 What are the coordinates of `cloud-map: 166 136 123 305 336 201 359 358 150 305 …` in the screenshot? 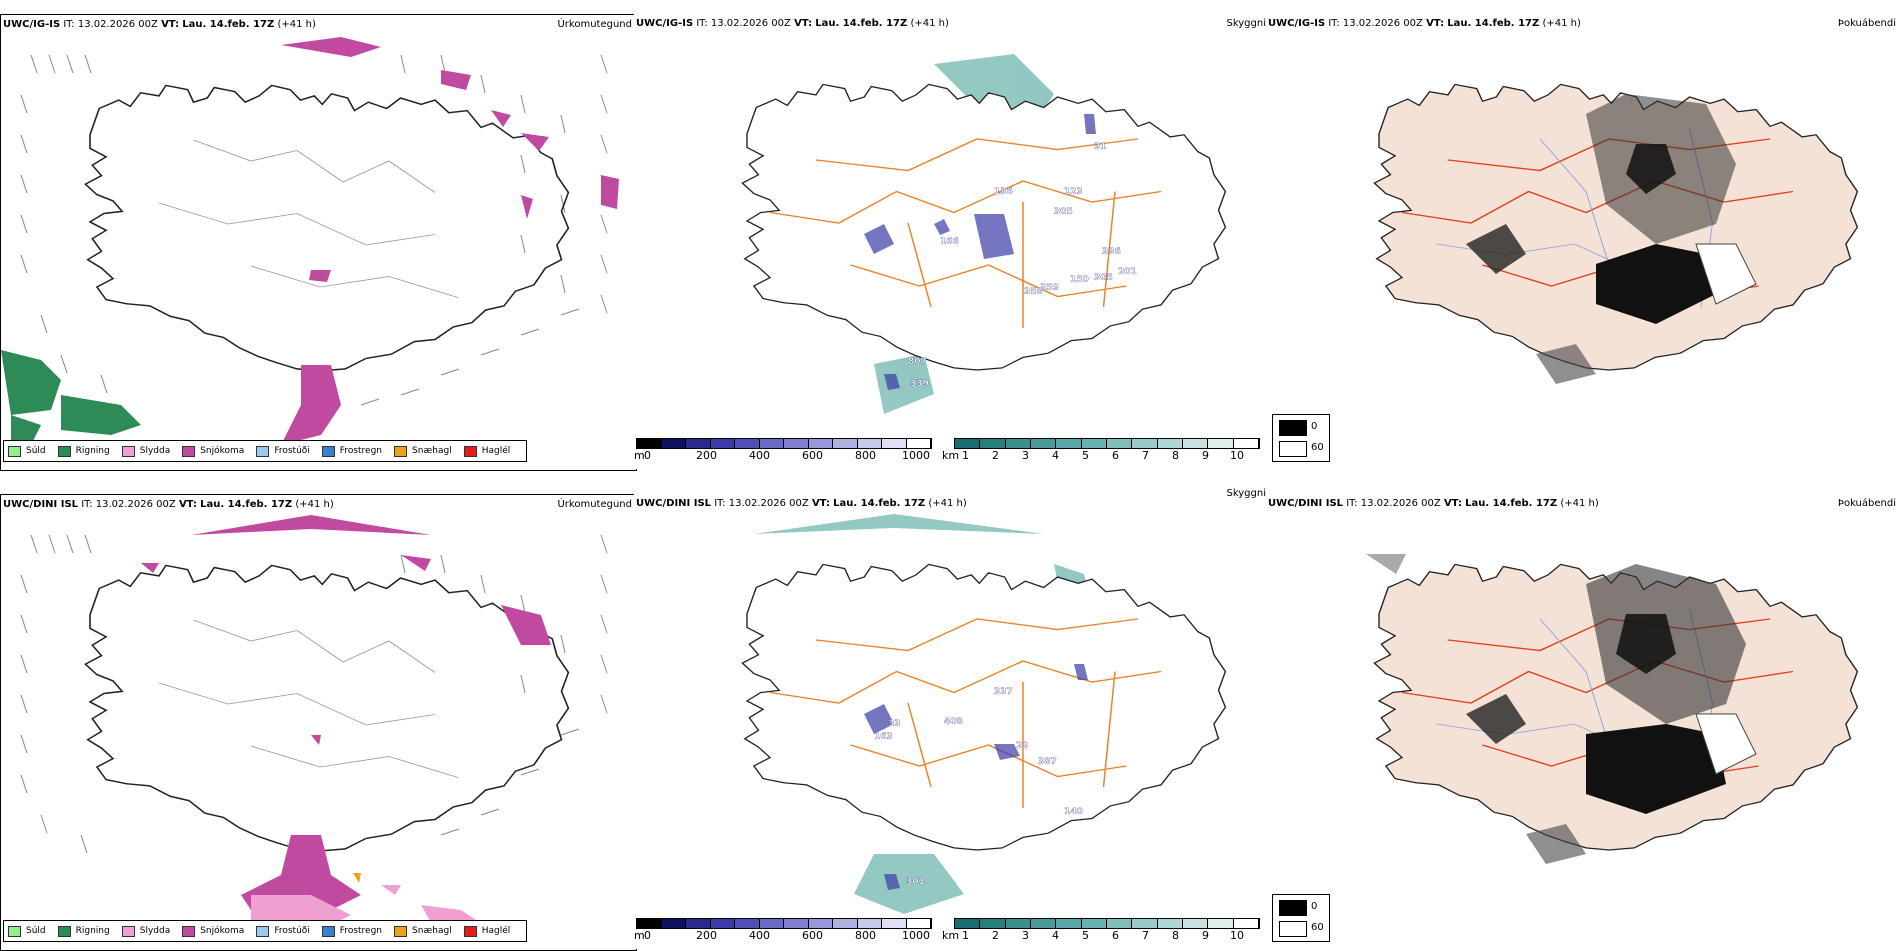 It's located at (984, 234).